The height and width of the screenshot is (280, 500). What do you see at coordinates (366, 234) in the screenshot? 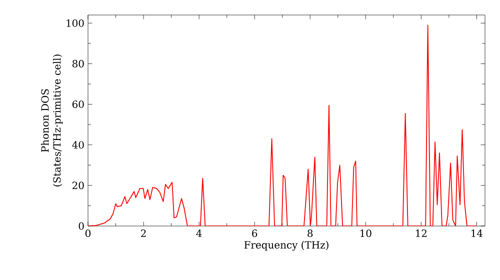
I see `x-tick-label: 10` at bounding box center [366, 234].